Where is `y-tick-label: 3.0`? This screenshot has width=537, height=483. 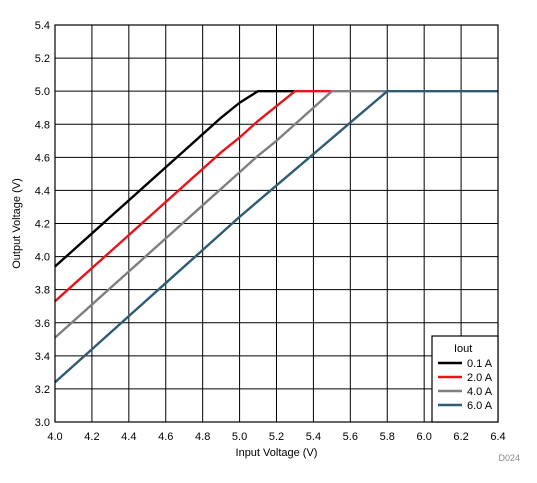
y-tick-label: 3.0 is located at coordinates (42, 423).